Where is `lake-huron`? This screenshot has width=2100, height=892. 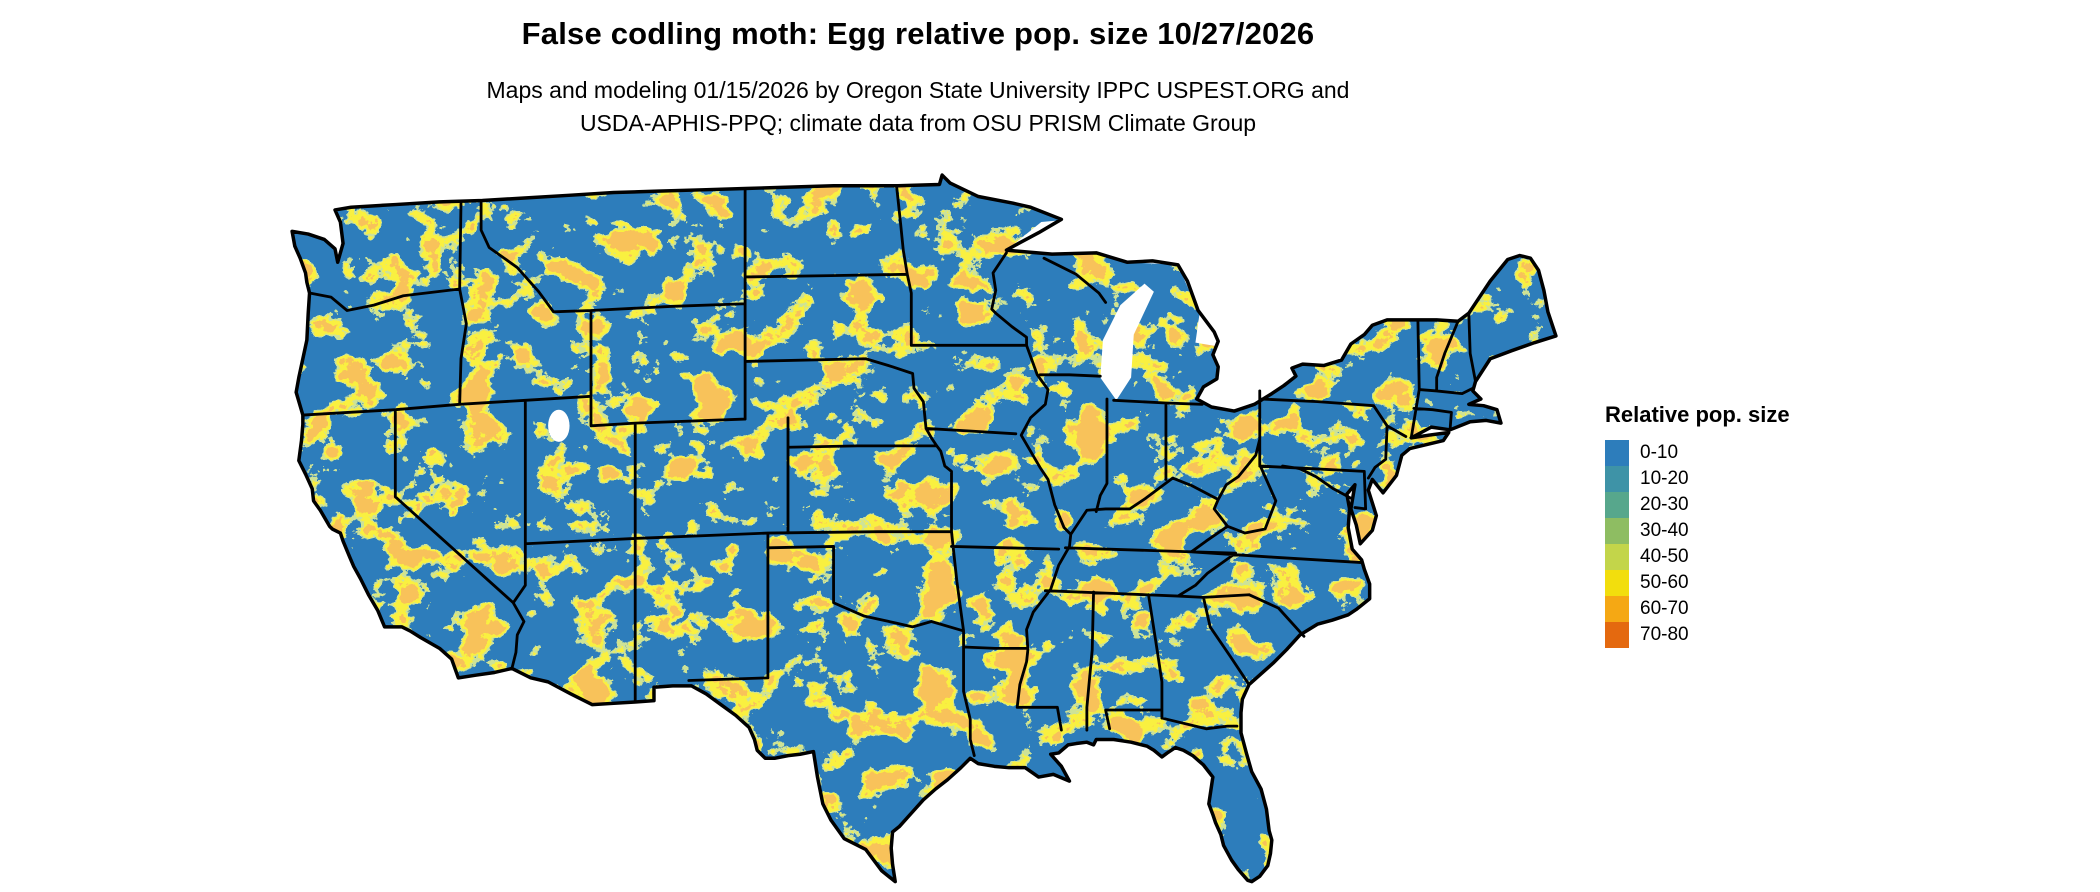
lake-huron is located at coordinates (1225, 306).